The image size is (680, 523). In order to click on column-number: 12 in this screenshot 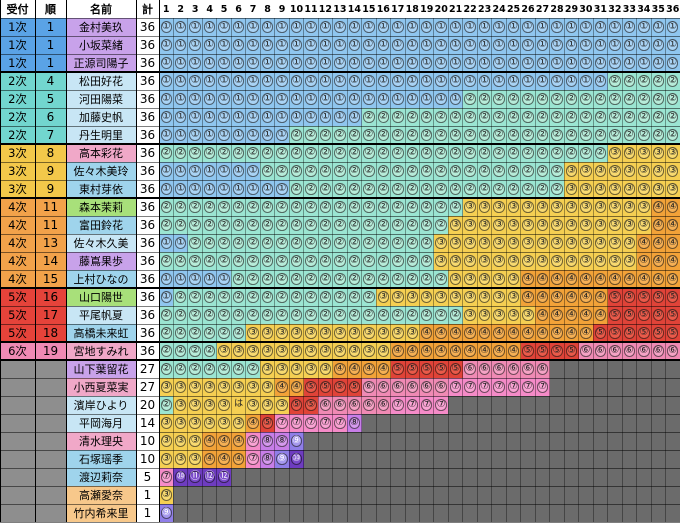, I will do `click(325, 9)`.